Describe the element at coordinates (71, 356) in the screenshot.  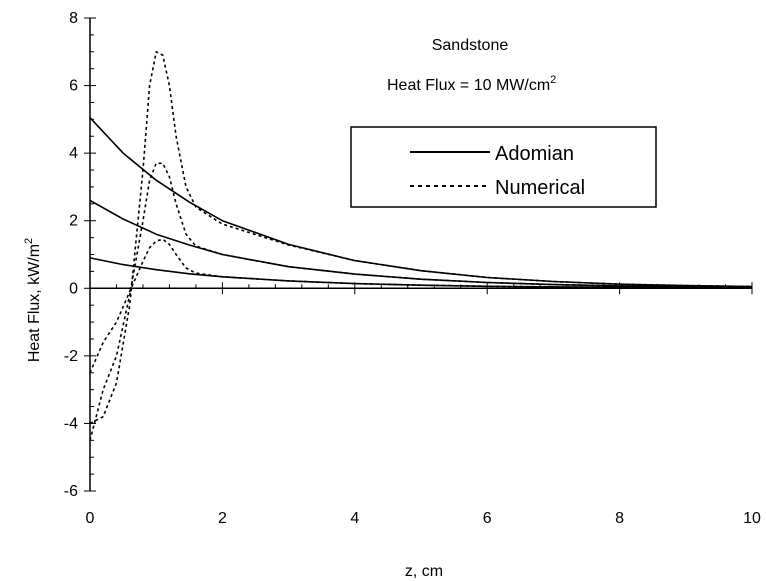
I see `y-tick-label: -2` at that location.